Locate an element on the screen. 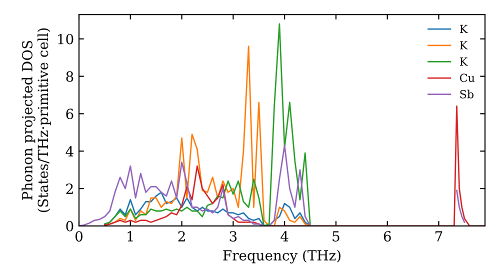 Image resolution: width=500 pixels, height=280 pixels. x-tick-label: 3 is located at coordinates (233, 236).